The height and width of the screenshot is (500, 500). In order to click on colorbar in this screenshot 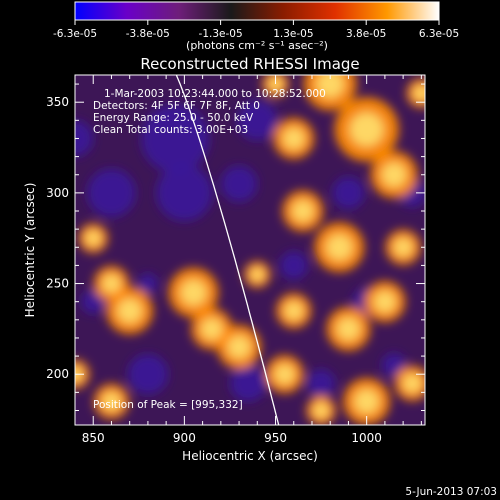, I will do `click(257, 11)`.